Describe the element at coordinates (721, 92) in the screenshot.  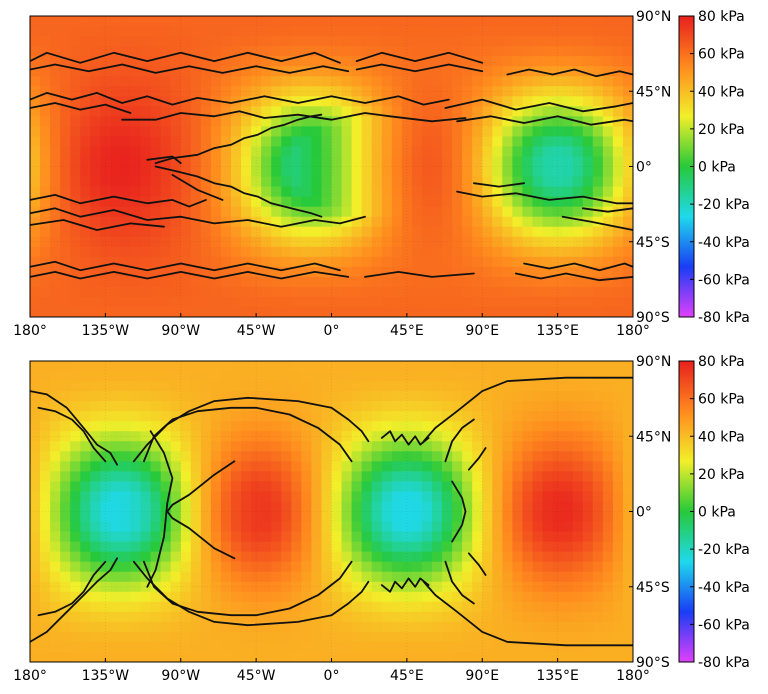
I see `colorbar-tick-label: 40 kPa` at that location.